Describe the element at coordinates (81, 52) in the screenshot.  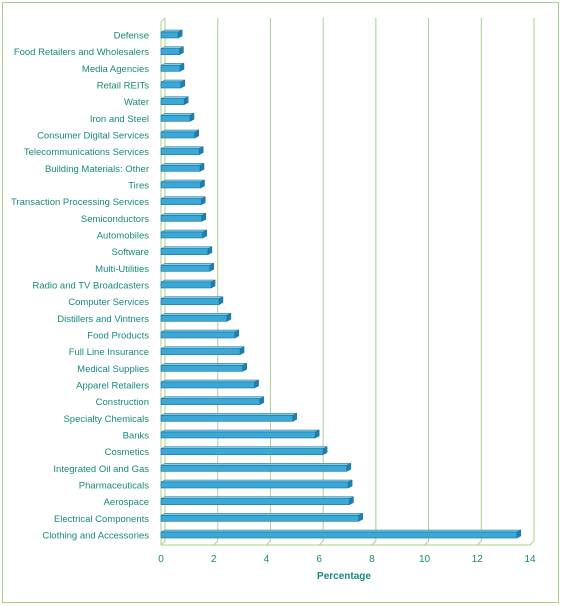
I see `category-label: Food Retailers and Wholesalers` at that location.